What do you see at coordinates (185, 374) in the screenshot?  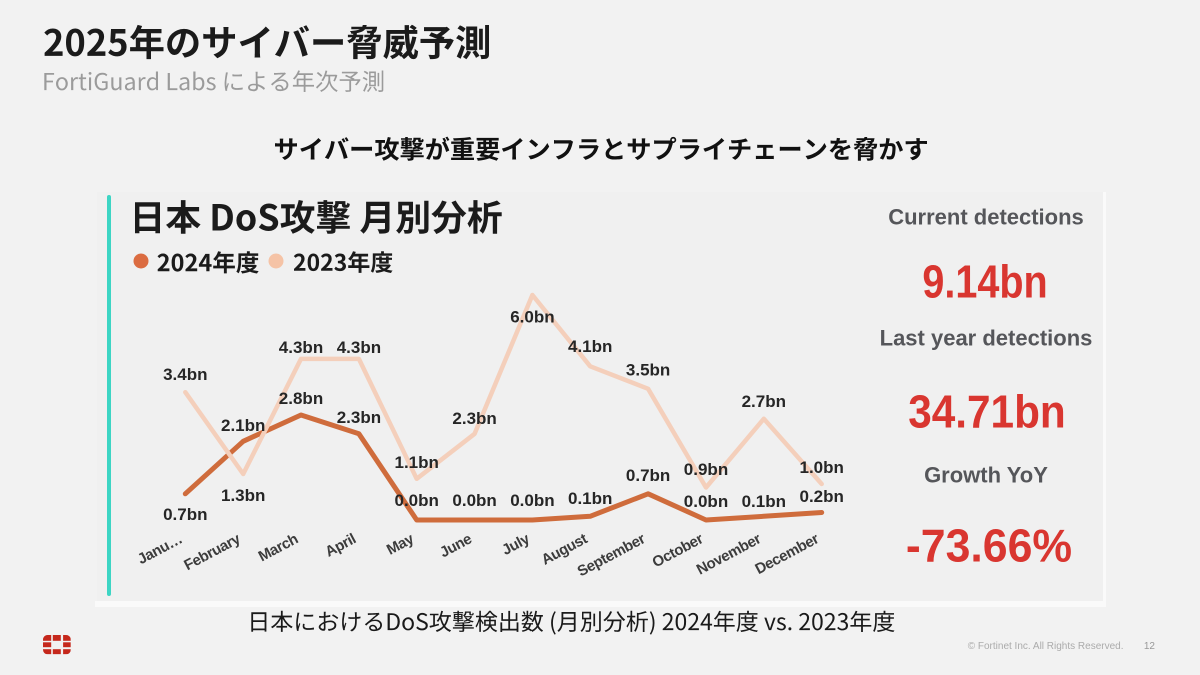 I see `svg-text: 3.4bn` at bounding box center [185, 374].